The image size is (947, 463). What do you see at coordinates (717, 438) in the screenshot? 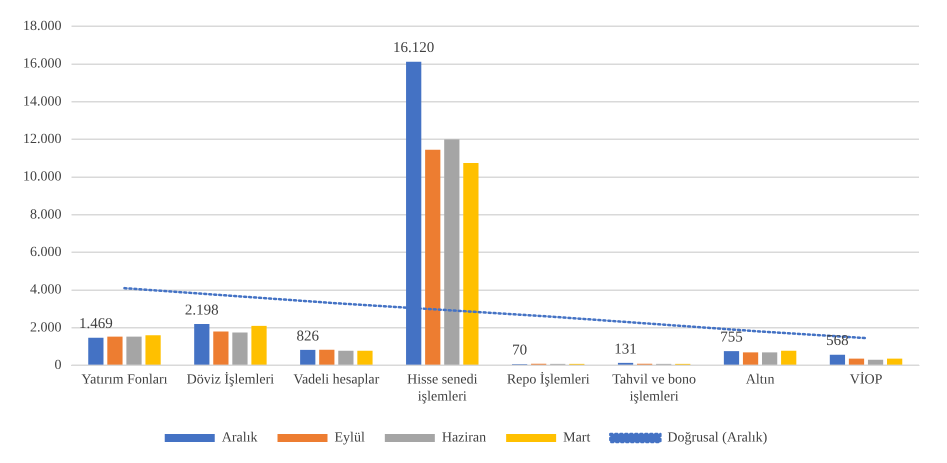
I see `legend-label: Doğrusal (Aralık)` at bounding box center [717, 438].